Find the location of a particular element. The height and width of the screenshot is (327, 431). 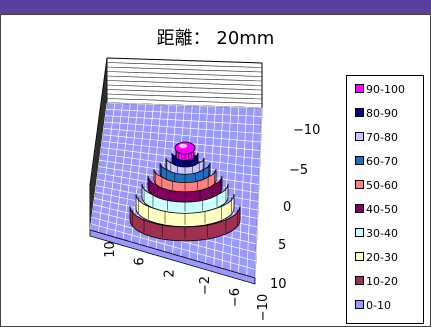

dome-highlight is located at coordinates (183, 146).